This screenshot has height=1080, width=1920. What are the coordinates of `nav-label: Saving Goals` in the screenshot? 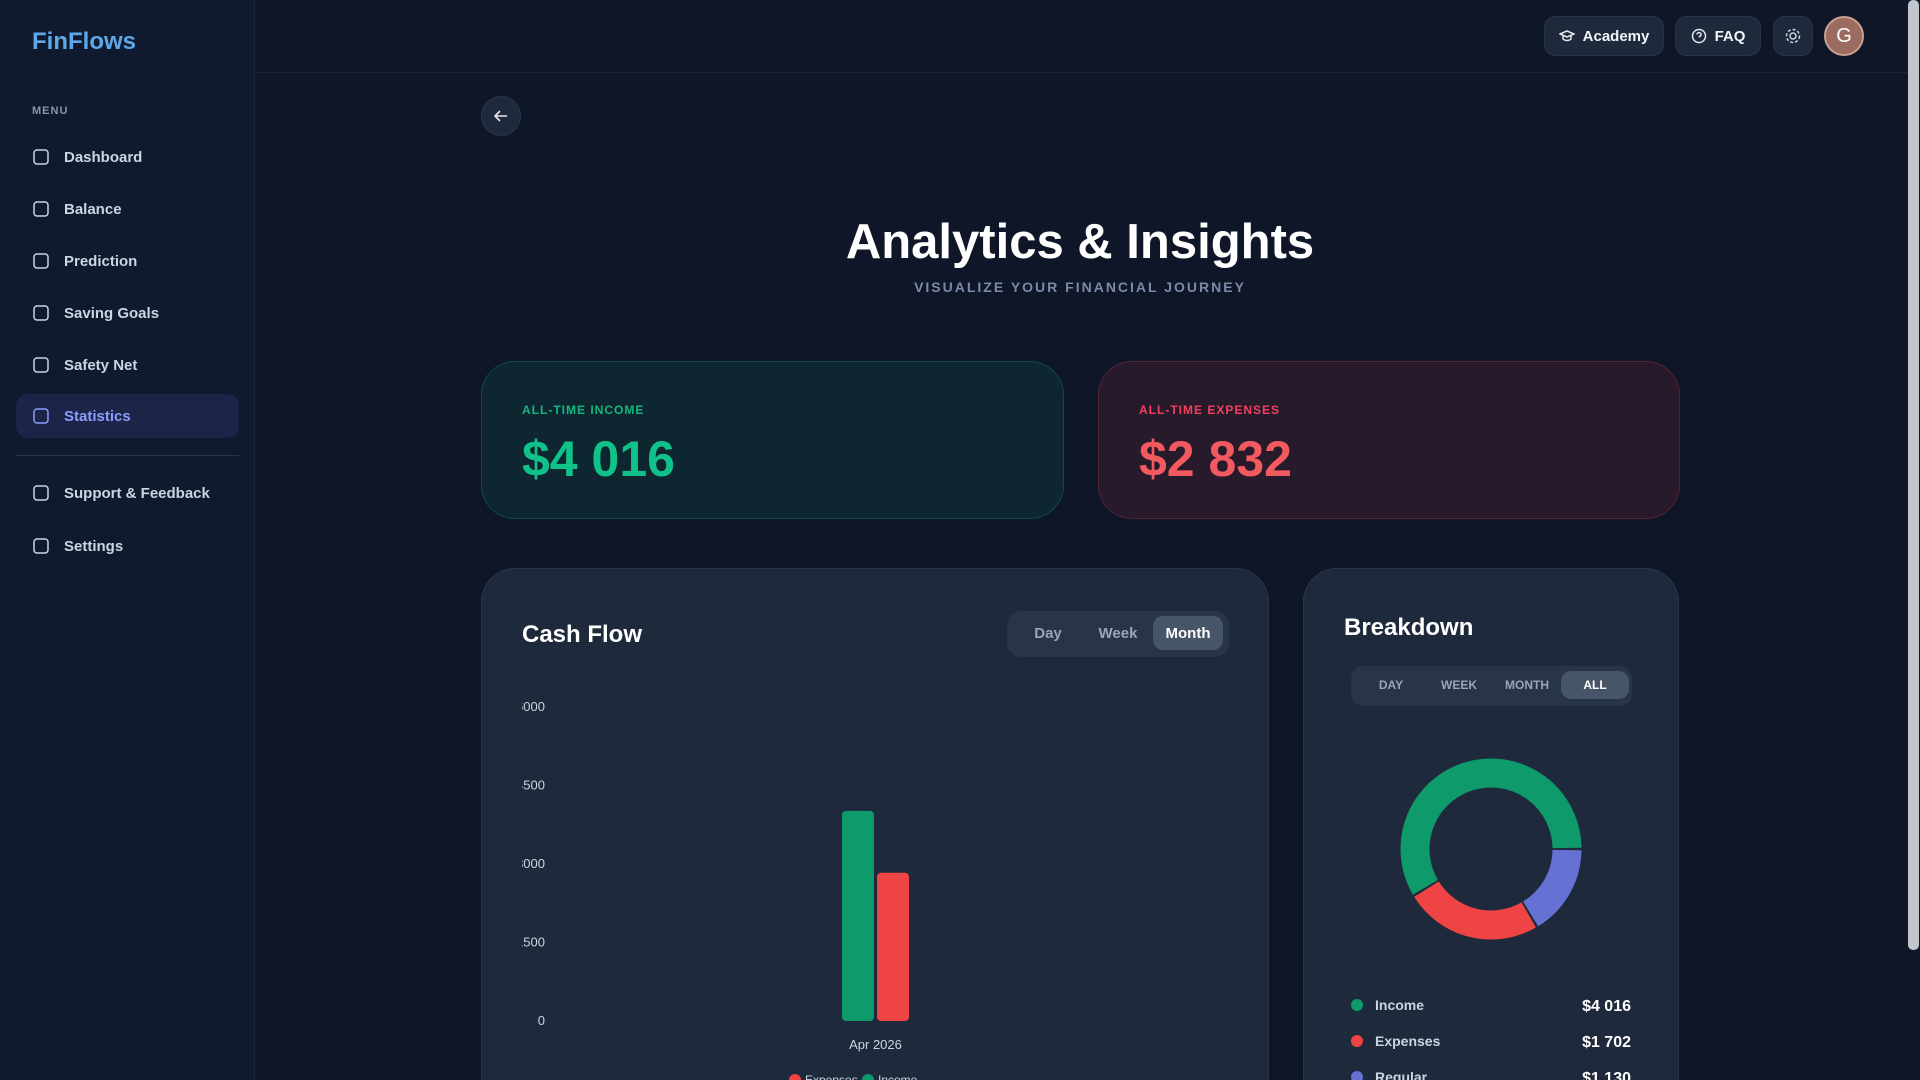 It's located at (112, 313).